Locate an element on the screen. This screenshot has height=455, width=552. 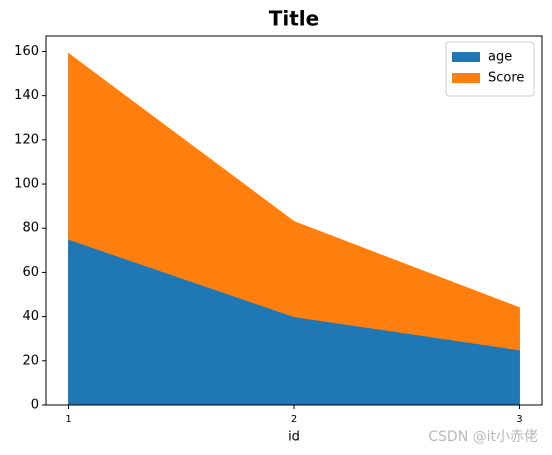
x-tick-label: 3 is located at coordinates (519, 419).